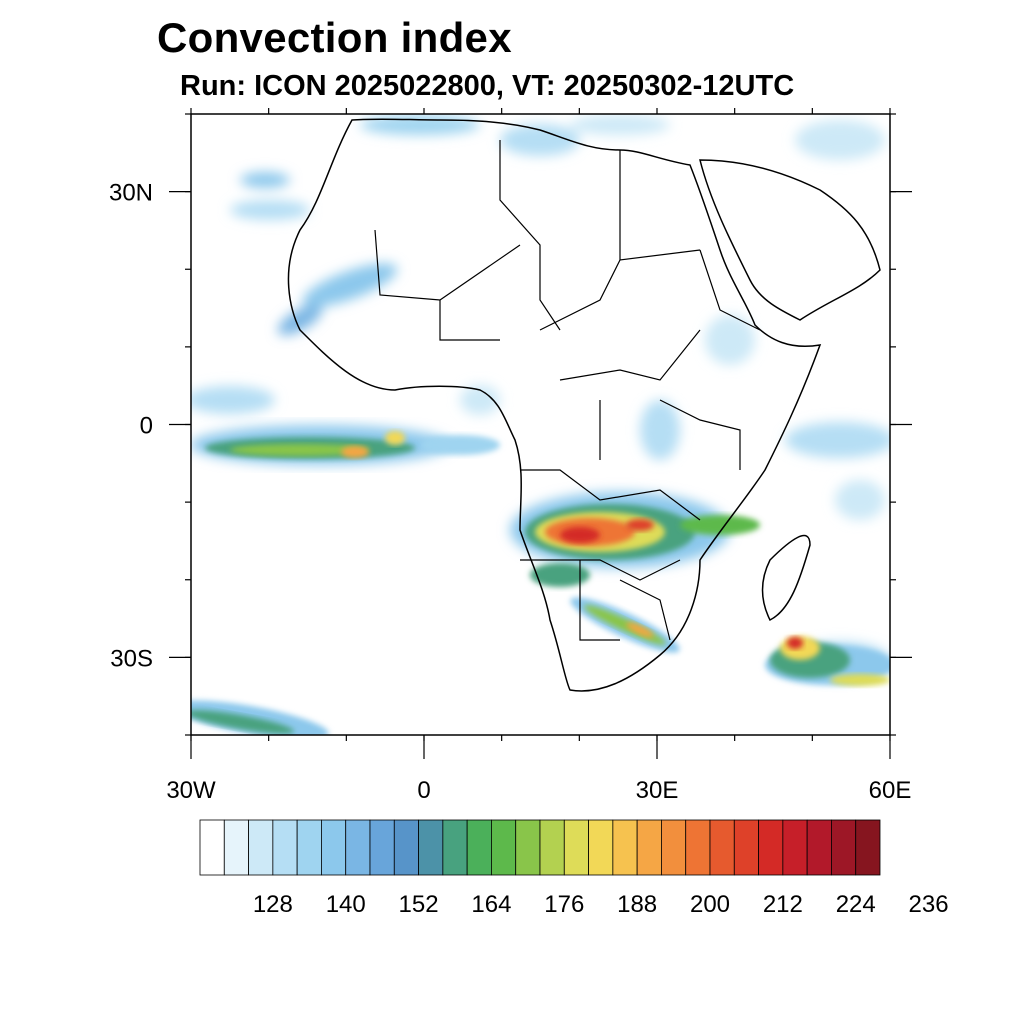  I want to click on page-title: Convection index, so click(334, 37).